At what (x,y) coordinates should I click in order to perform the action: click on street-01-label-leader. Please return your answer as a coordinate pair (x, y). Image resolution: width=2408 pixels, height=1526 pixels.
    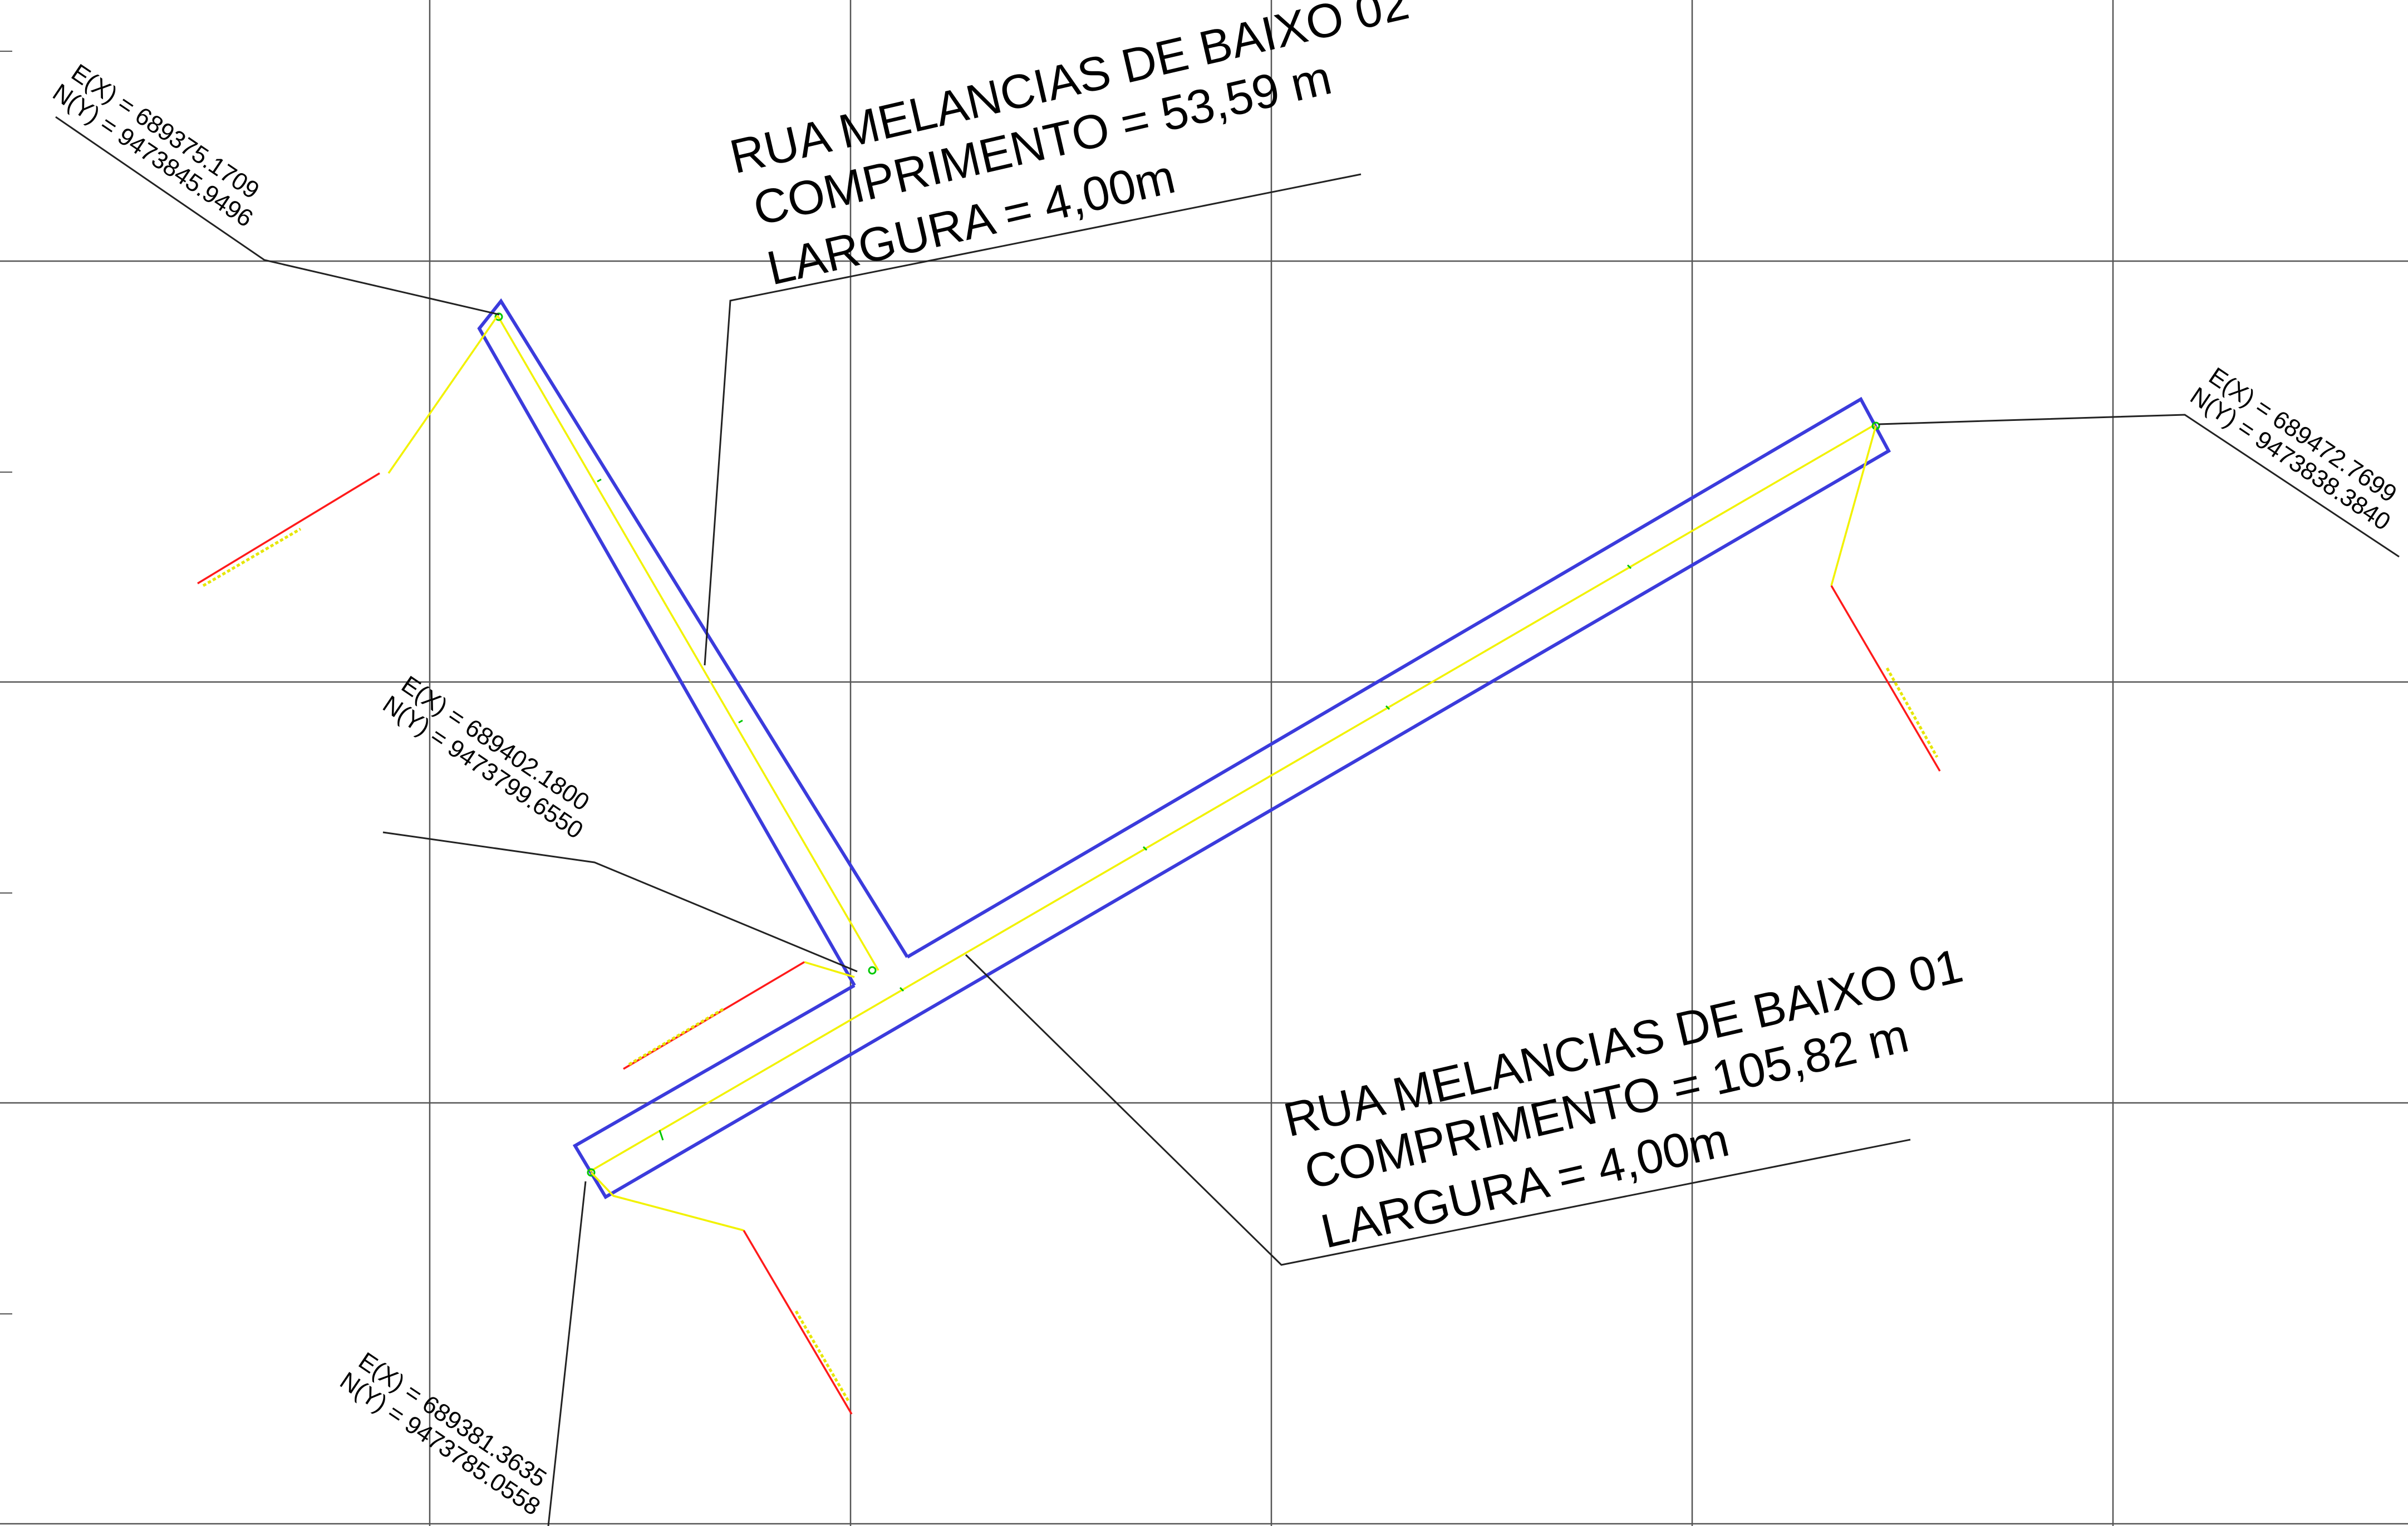
    Looking at the image, I should click on (1438, 1110).